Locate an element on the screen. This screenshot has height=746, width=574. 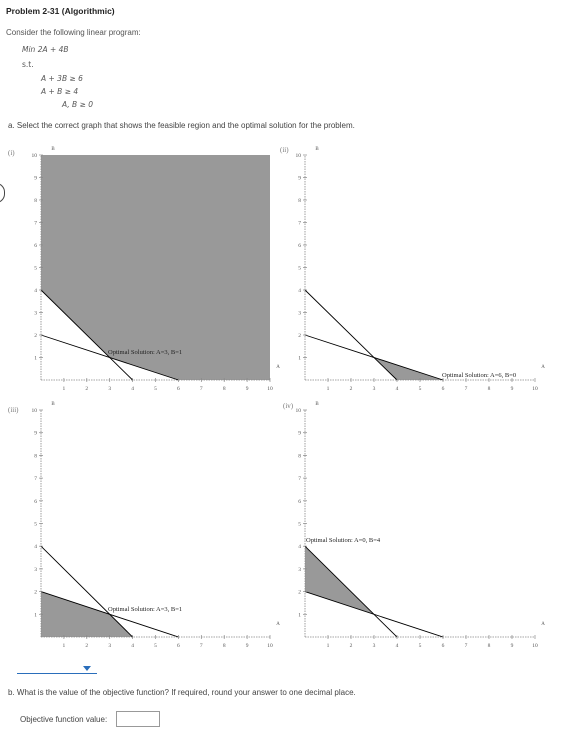
subject-to-label: s.t. is located at coordinates (28, 64).